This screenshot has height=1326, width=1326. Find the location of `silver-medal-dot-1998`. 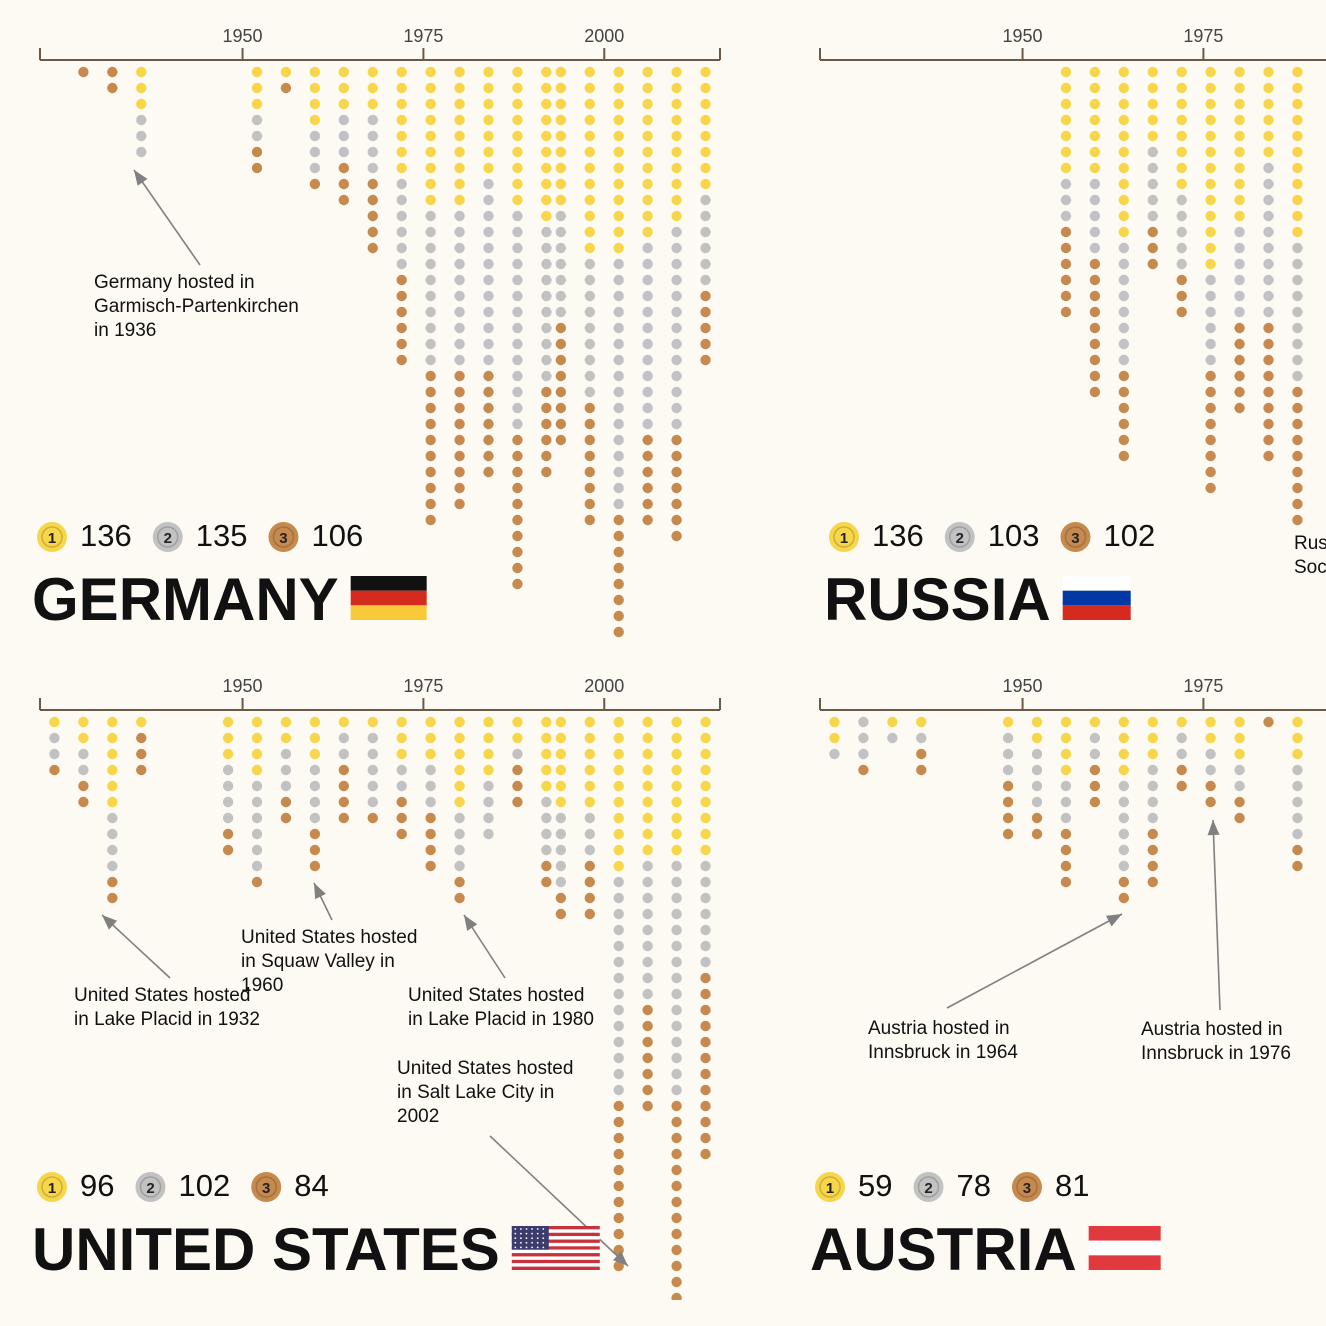

silver-medal-dot-1998 is located at coordinates (589, 312).